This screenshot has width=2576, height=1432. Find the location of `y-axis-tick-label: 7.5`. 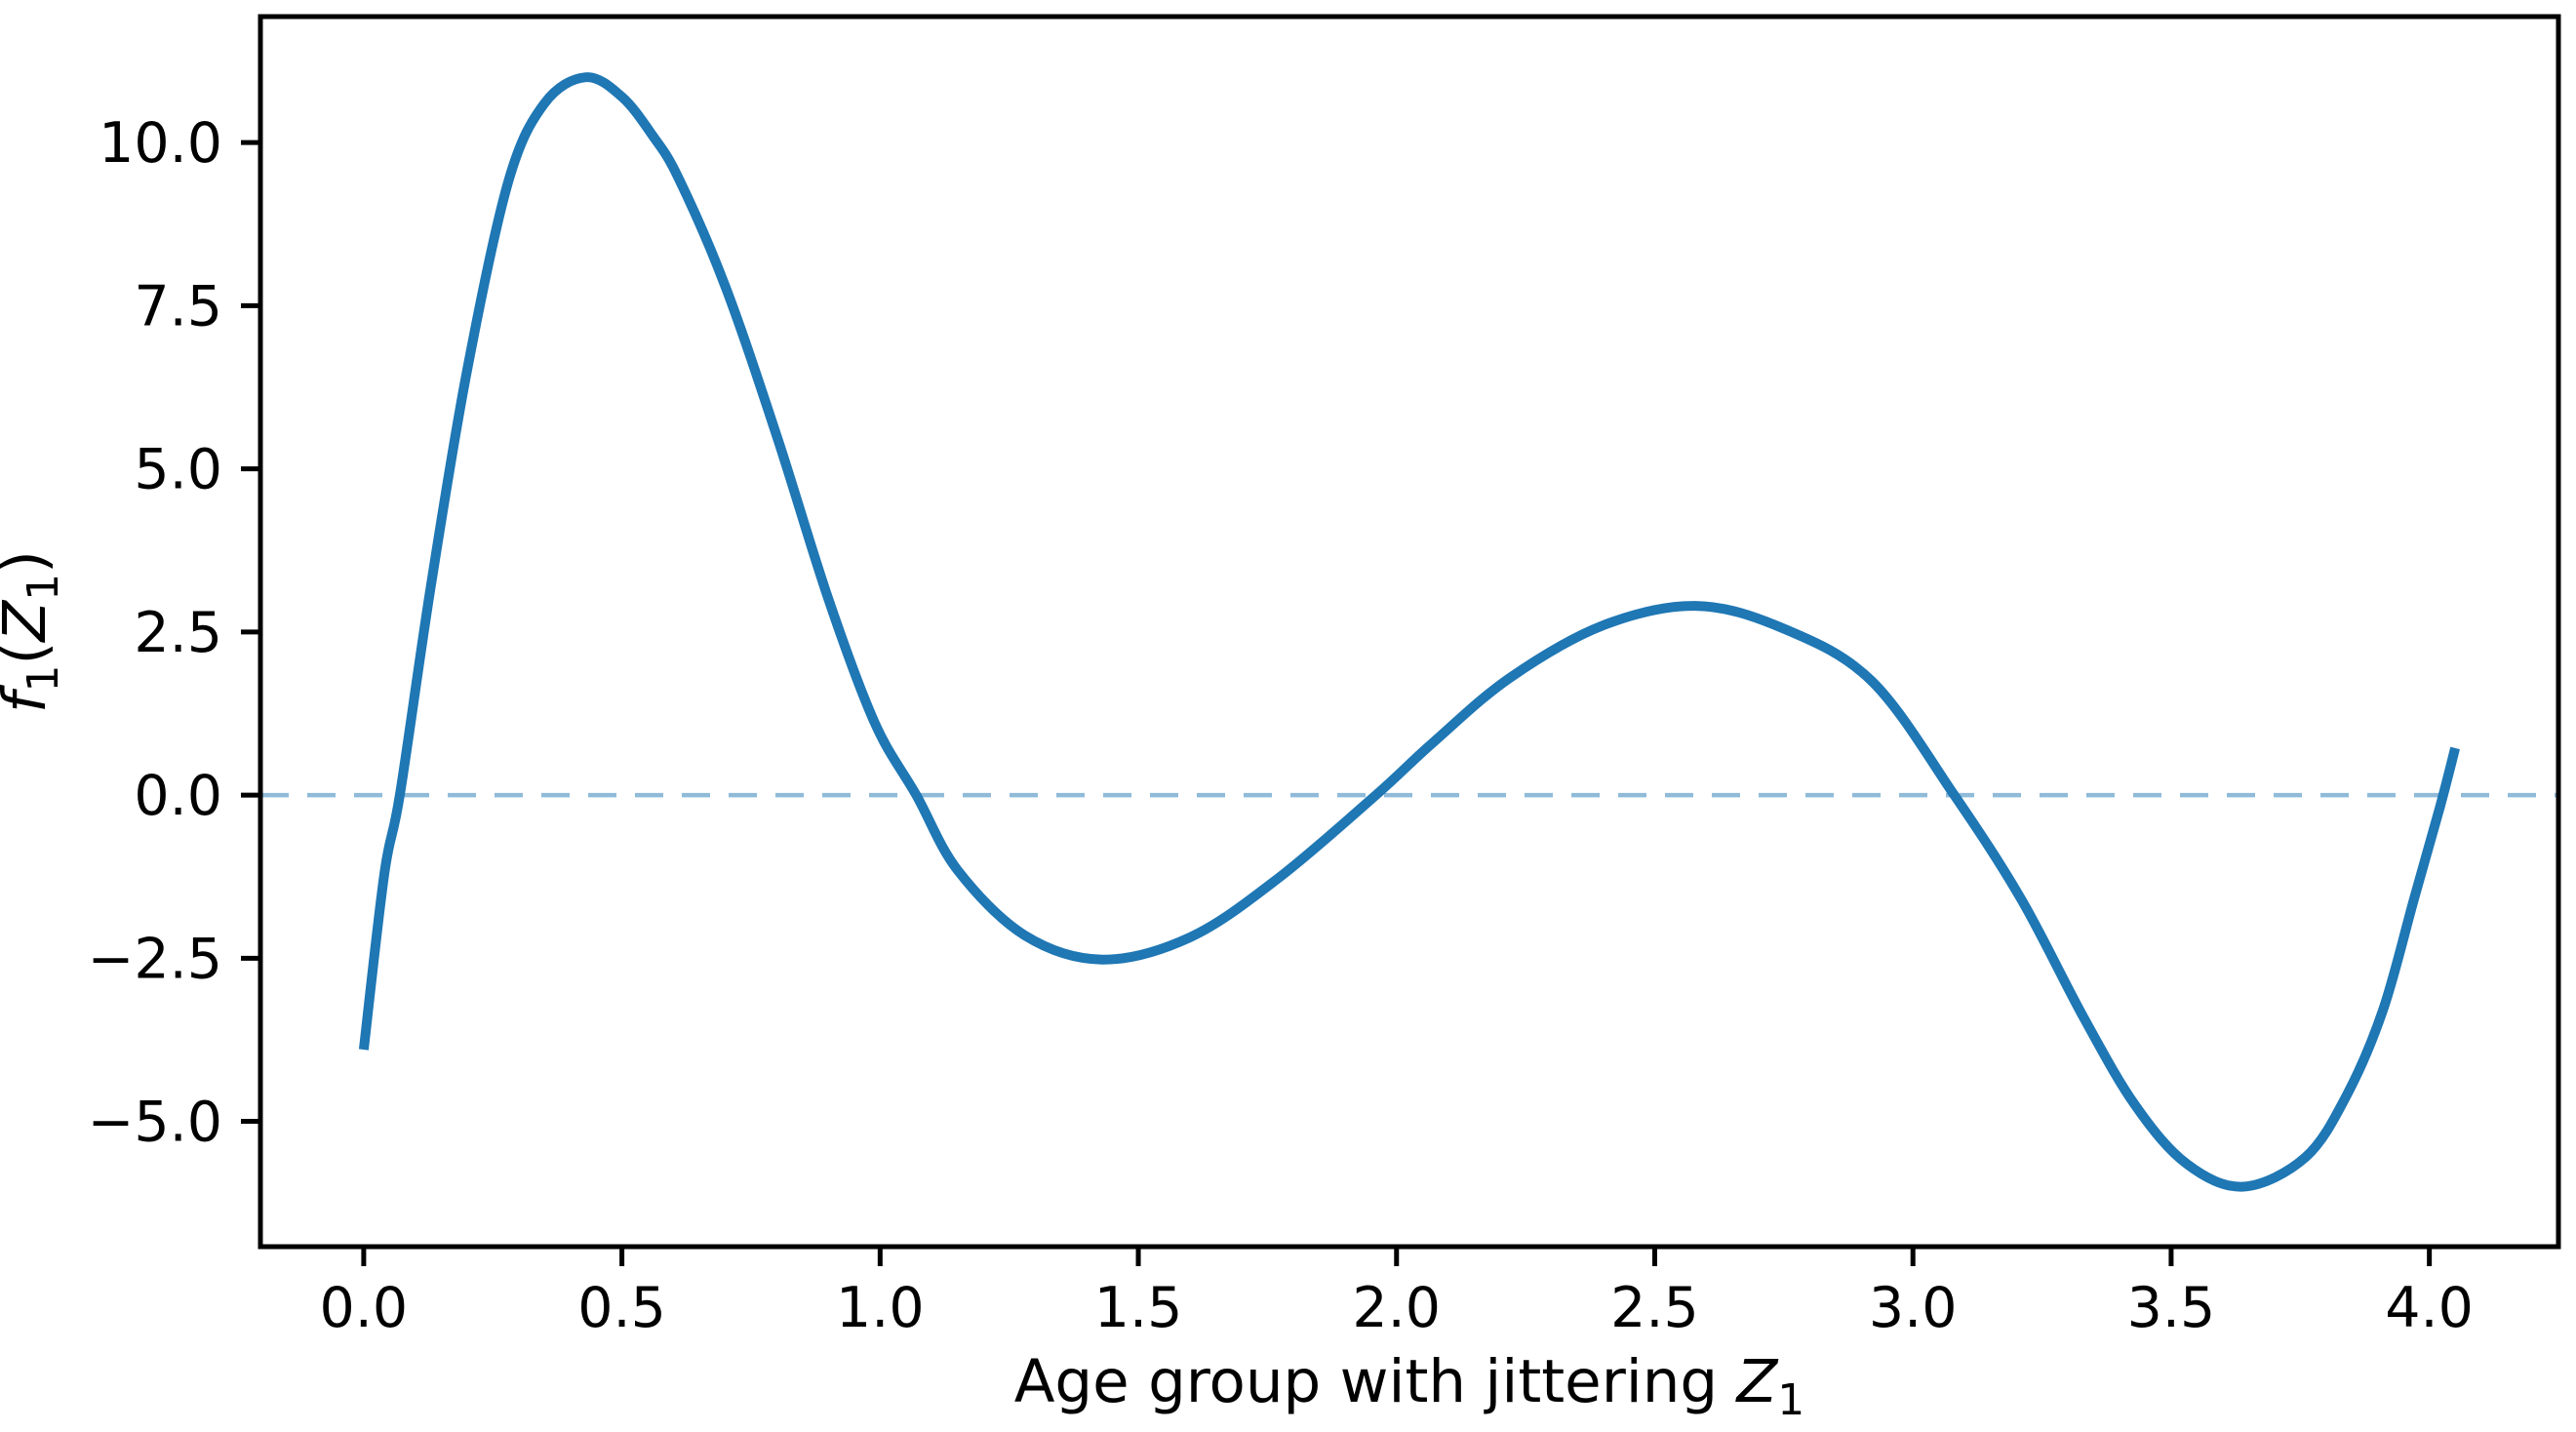

y-axis-tick-label: 7.5 is located at coordinates (178, 306).